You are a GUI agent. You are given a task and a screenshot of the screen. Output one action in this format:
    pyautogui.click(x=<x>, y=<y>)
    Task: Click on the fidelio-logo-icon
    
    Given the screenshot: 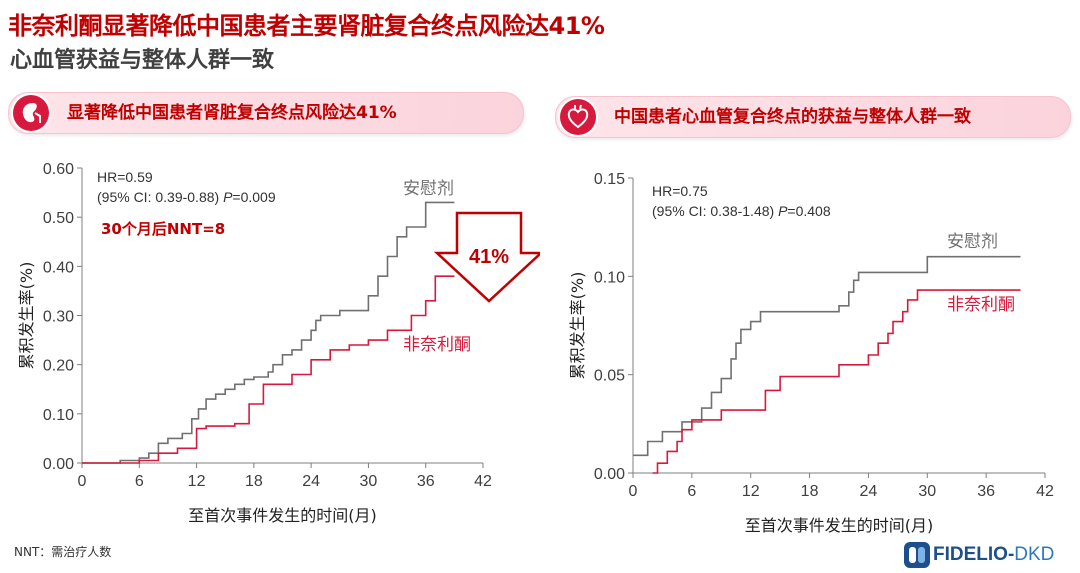 What is the action you would take?
    pyautogui.click(x=917, y=555)
    